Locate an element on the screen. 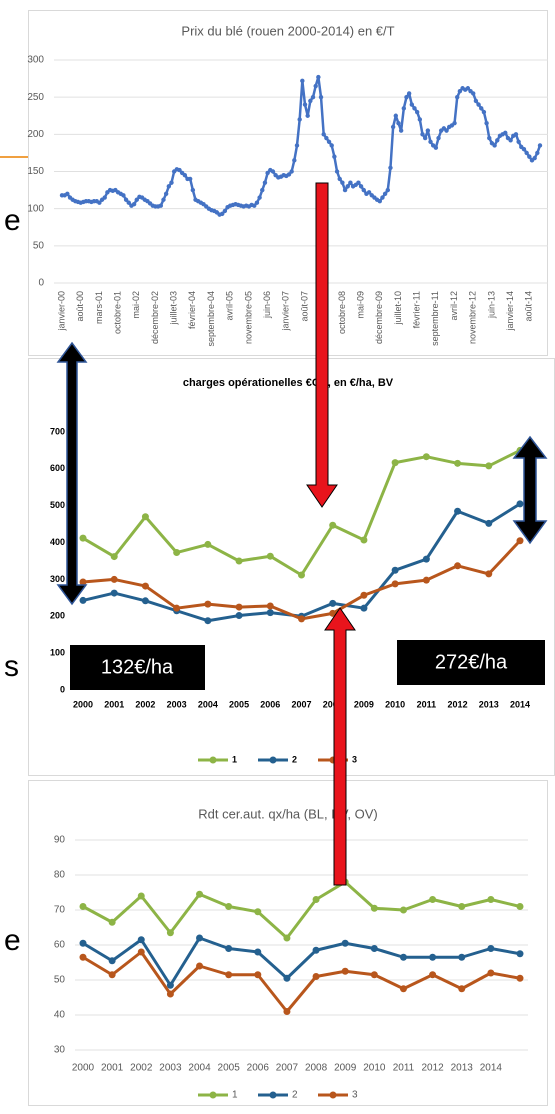 Image resolution: width=555 pixels, height=1114 pixels. x-tick-label: 2007 is located at coordinates (301, 704).